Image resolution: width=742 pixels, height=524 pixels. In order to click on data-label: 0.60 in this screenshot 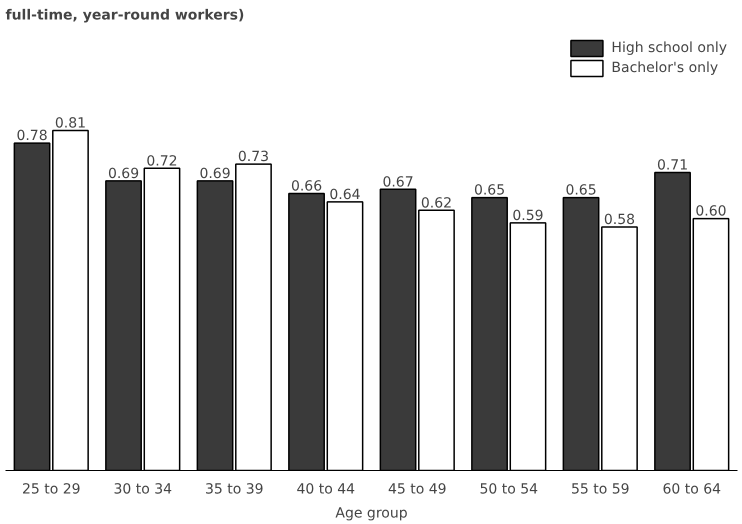, I will do `click(711, 212)`.